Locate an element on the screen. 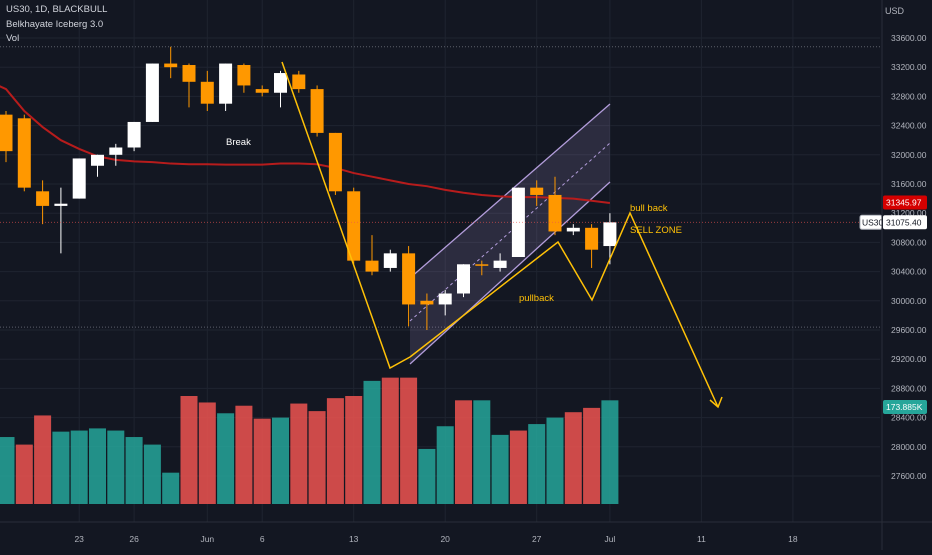 The height and width of the screenshot is (555, 932). moving-average-line is located at coordinates (305, 144).